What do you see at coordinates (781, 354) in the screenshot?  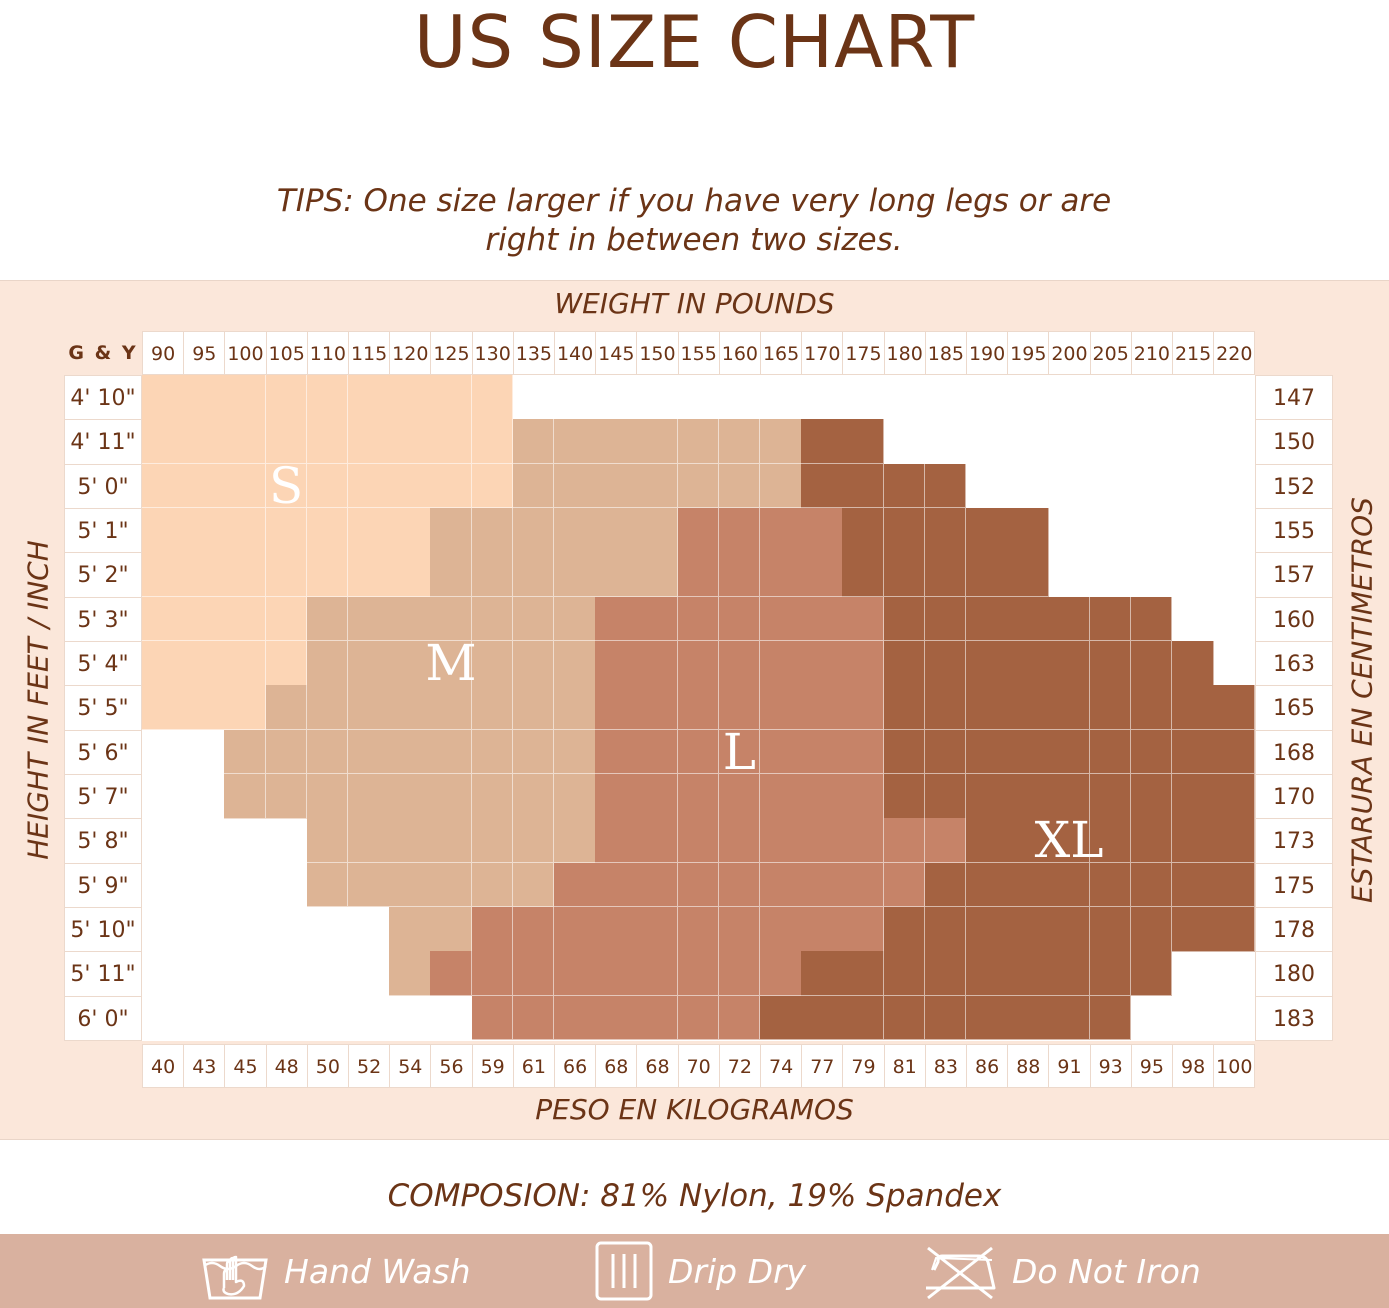 I see `weight-lb-tick-label: 165` at bounding box center [781, 354].